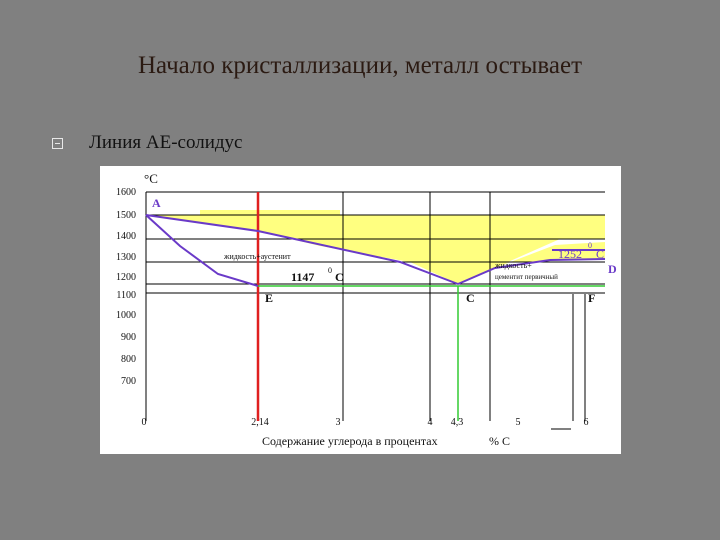  I want to click on cementite-temp-label: 1252, so click(570, 254).